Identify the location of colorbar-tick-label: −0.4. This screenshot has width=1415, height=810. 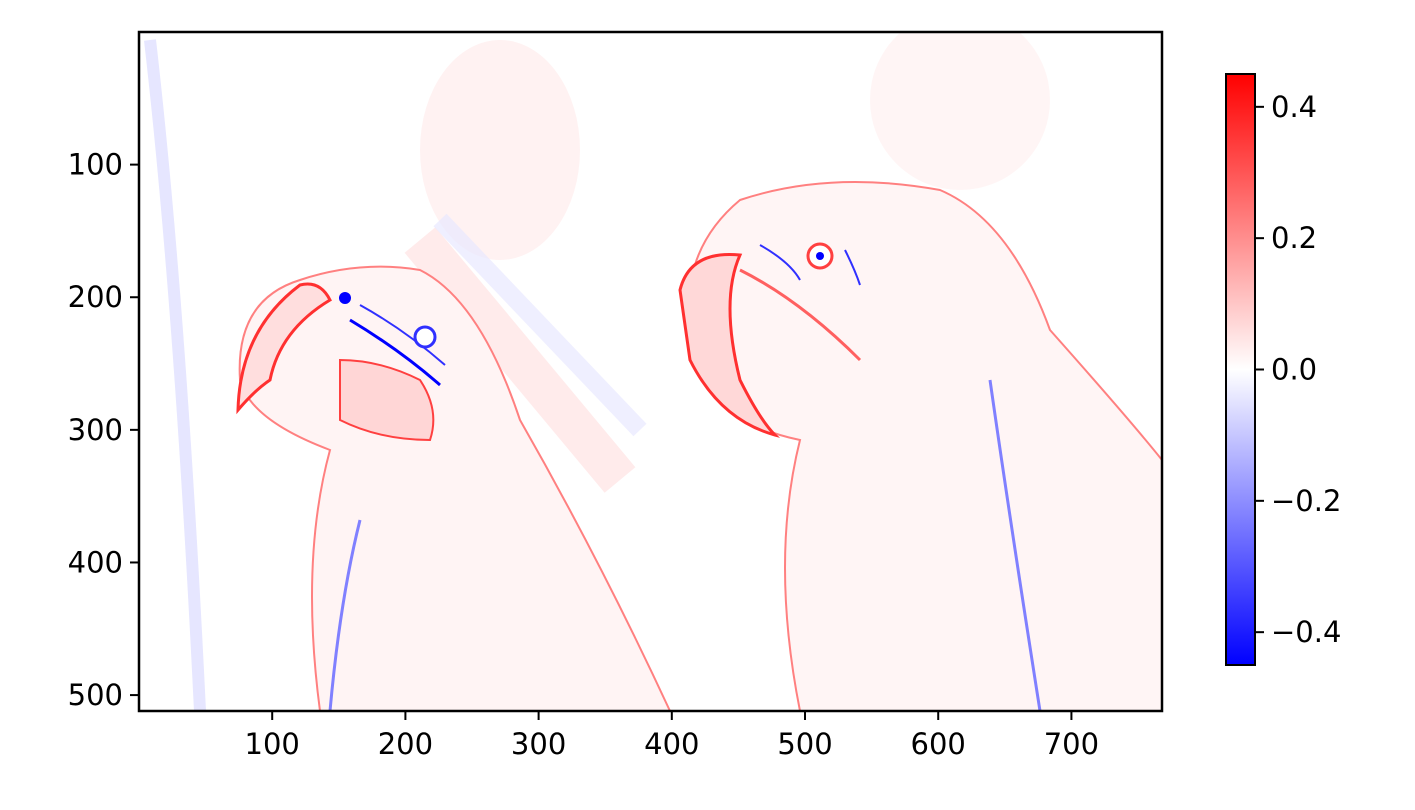
(1306, 632).